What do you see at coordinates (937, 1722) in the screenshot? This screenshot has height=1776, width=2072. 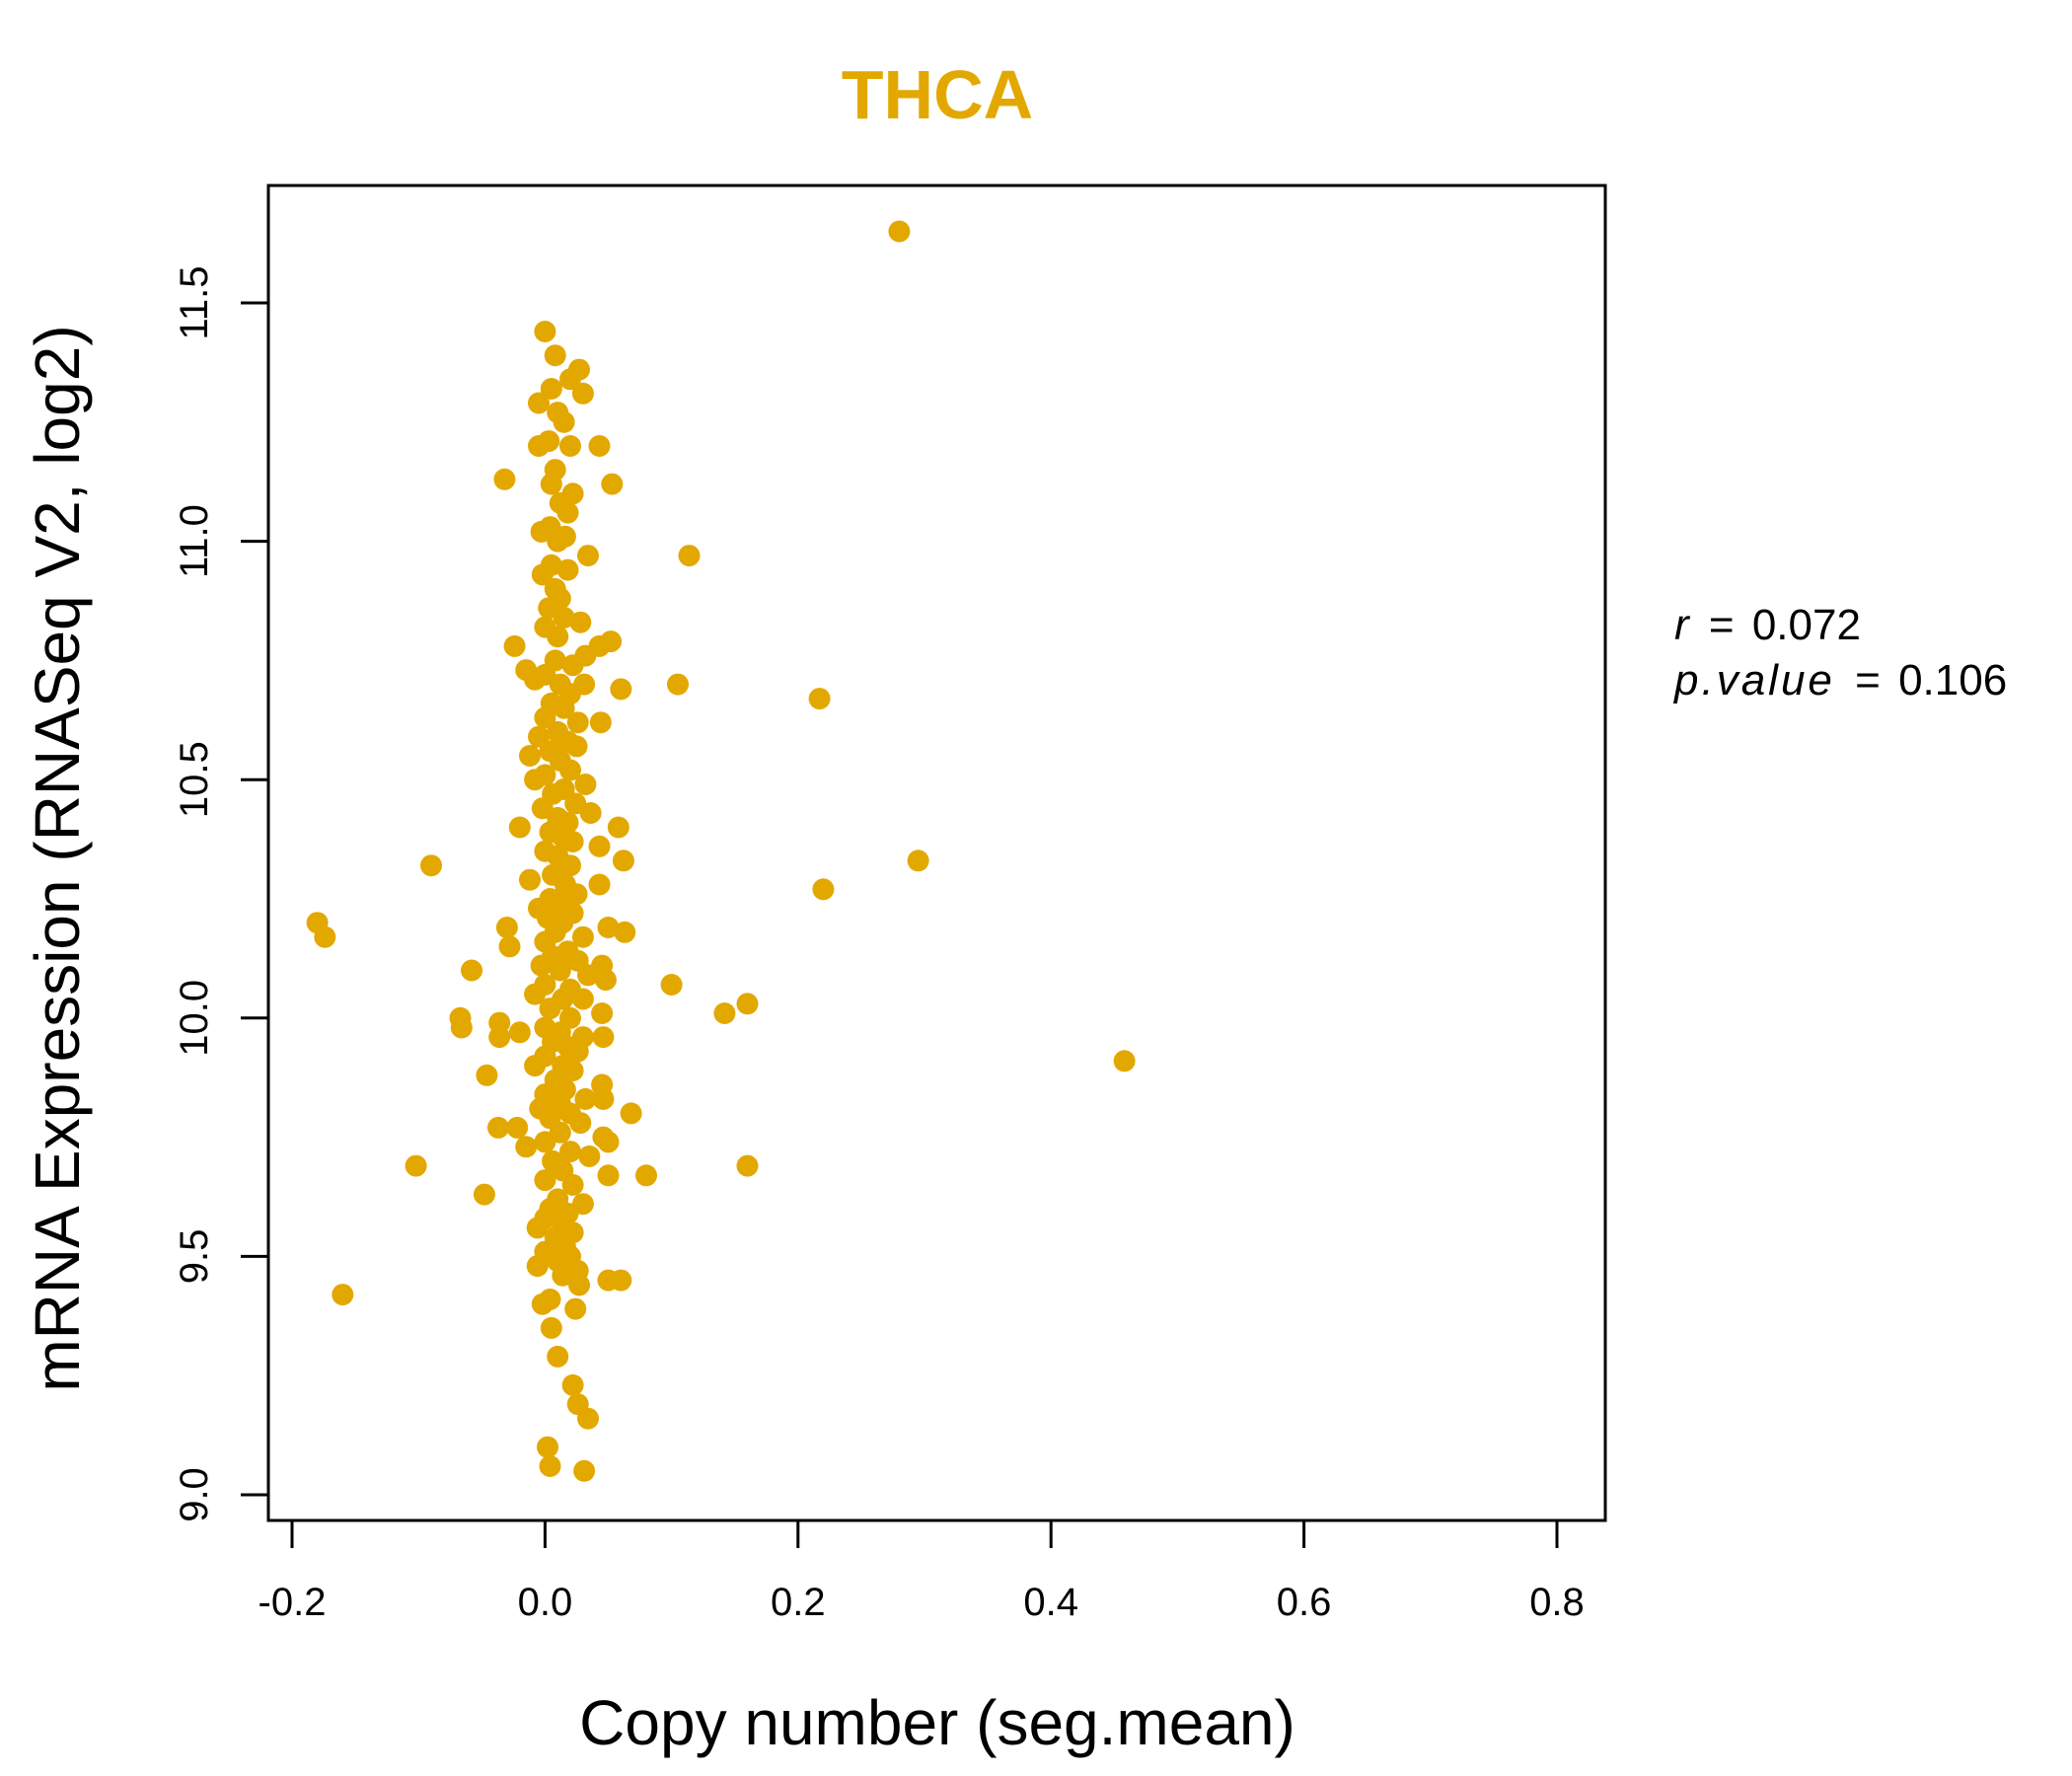 I see `x-axis-label: Copy number (seg.mean)` at bounding box center [937, 1722].